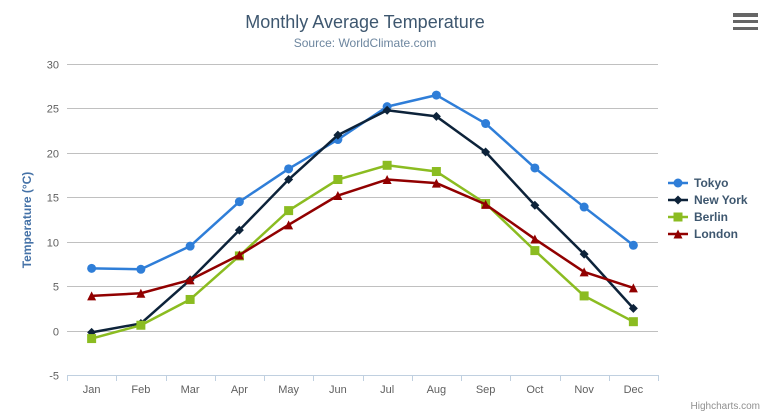 This screenshot has width=769, height=416. Describe the element at coordinates (436, 116) in the screenshot. I see `new-york-point-Aug` at that location.